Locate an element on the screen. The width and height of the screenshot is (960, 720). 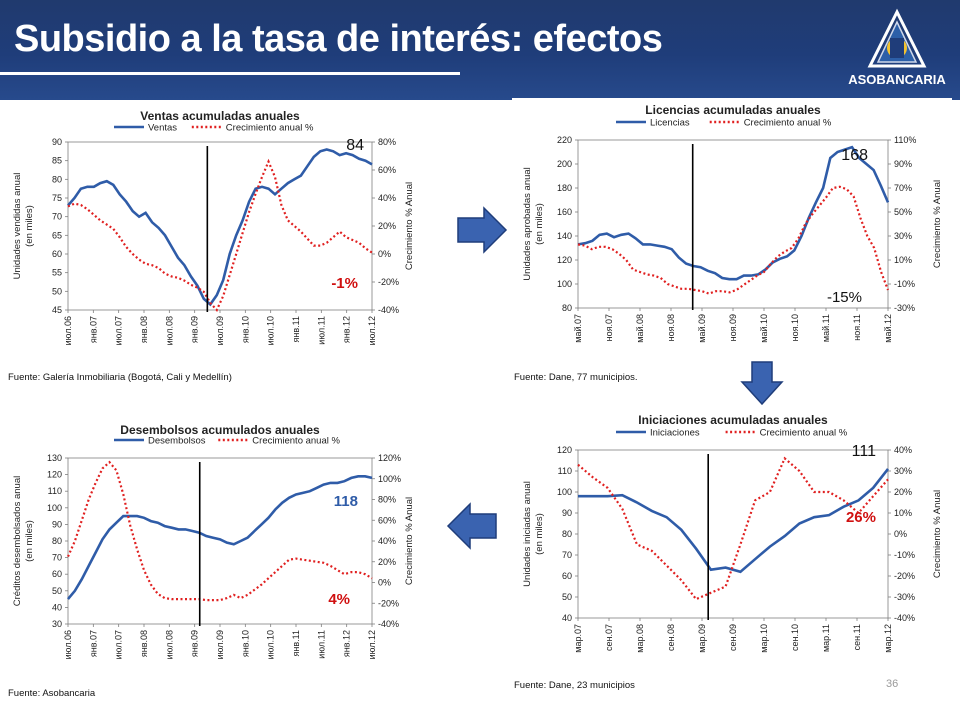
y2-tick-label: -10% is located at coordinates (904, 284).